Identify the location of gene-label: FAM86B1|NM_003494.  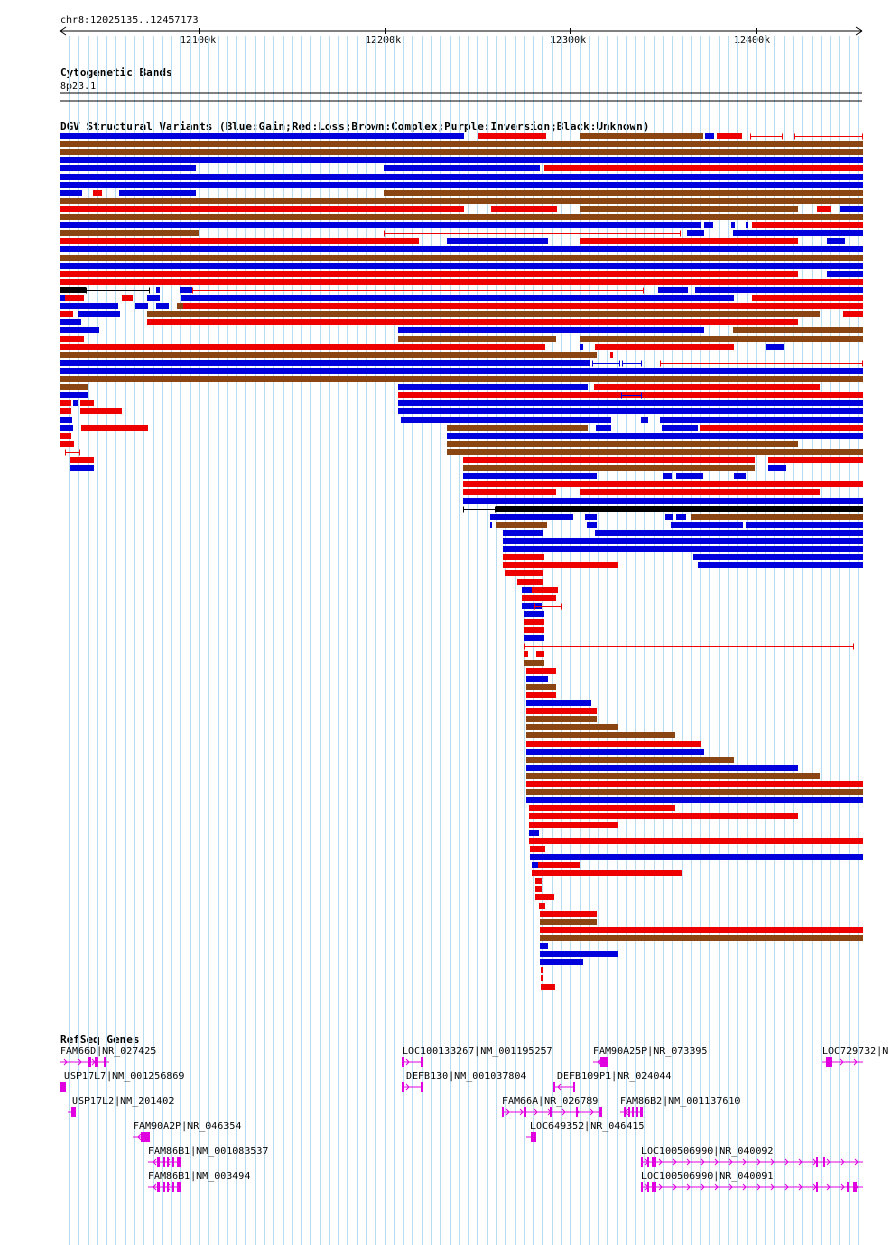
(199, 1176).